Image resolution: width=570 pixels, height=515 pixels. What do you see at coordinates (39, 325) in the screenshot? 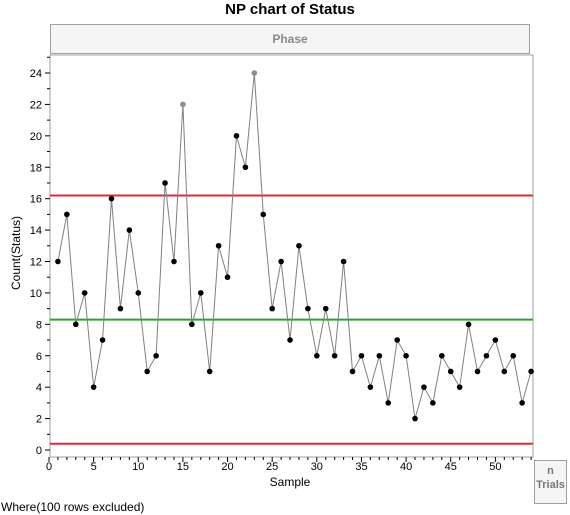
I see `y-tick-label: 8` at bounding box center [39, 325].